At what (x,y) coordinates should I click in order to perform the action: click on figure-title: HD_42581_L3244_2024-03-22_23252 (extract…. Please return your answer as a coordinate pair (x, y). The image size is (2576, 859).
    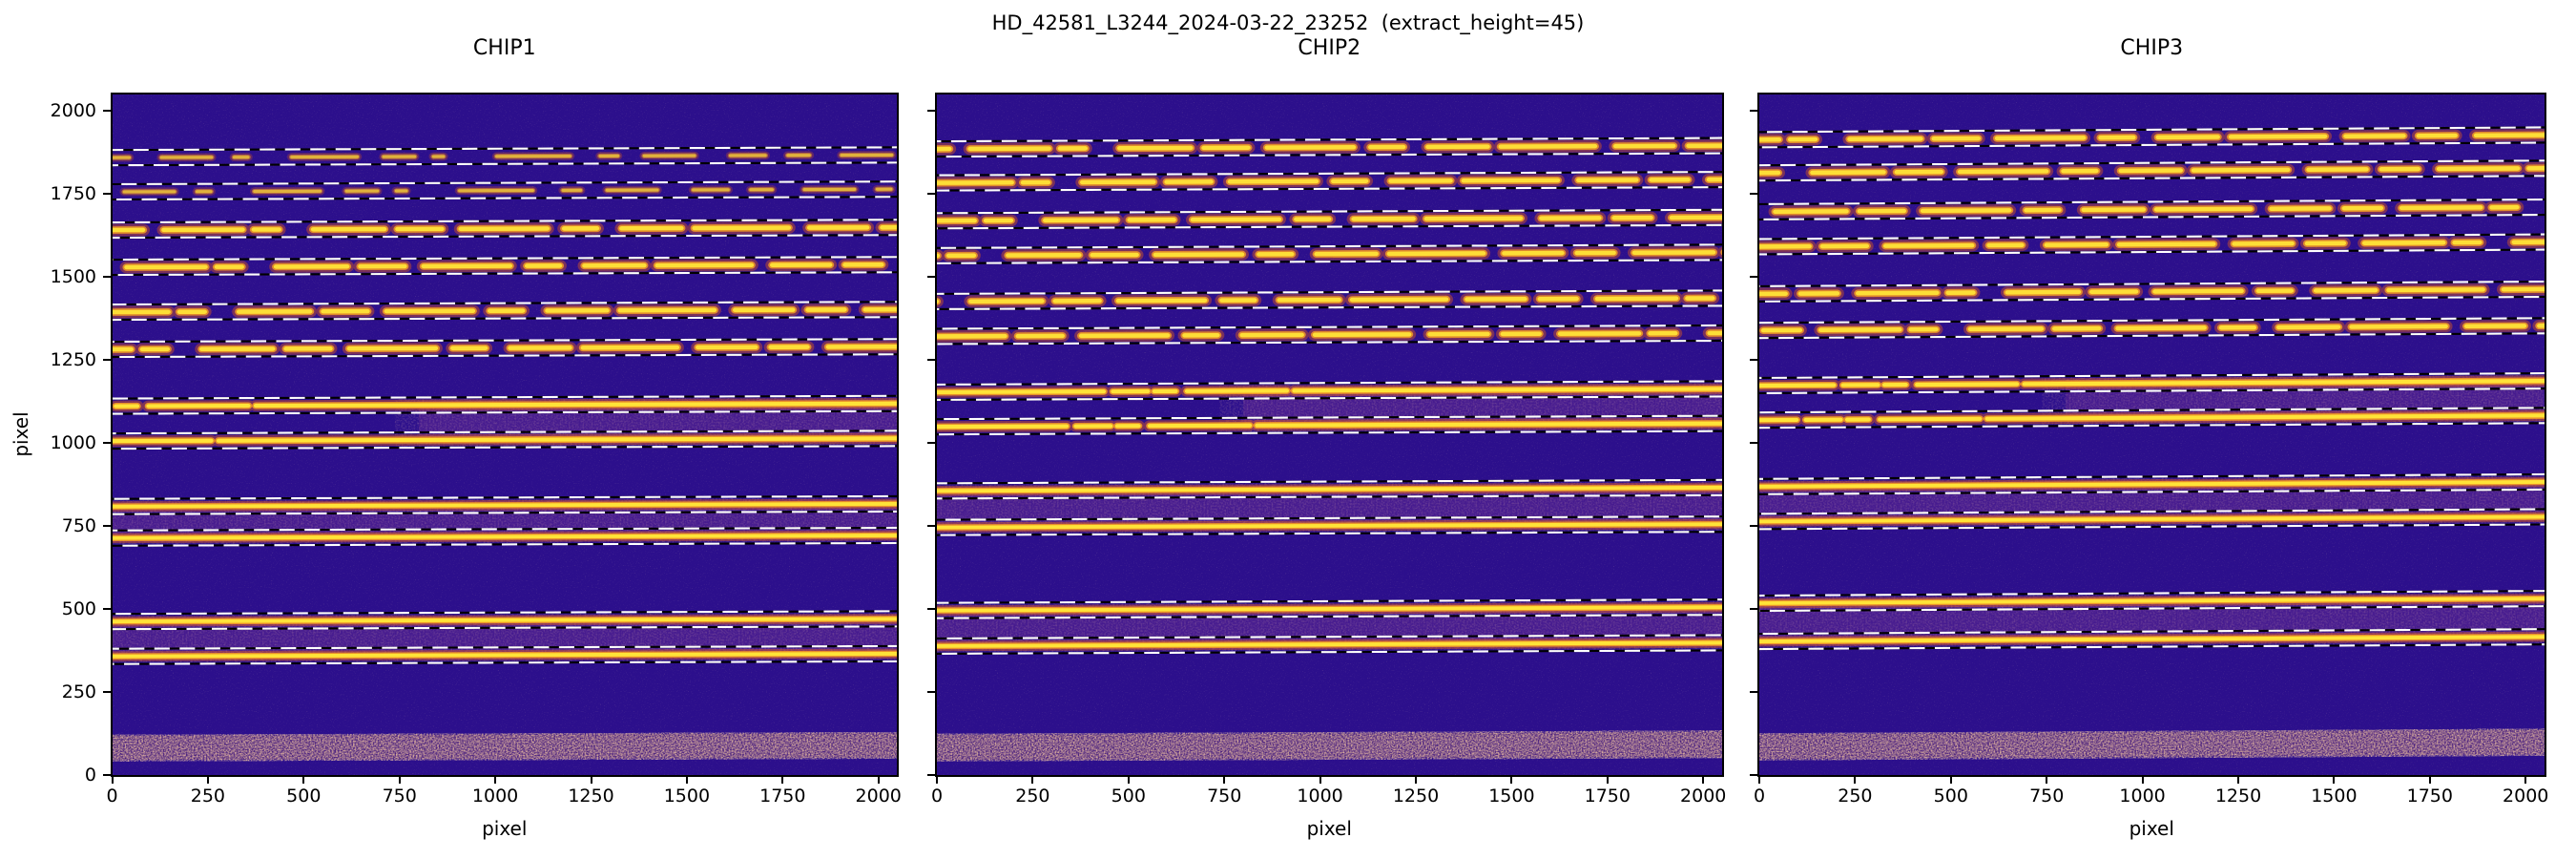
    Looking at the image, I should click on (1288, 22).